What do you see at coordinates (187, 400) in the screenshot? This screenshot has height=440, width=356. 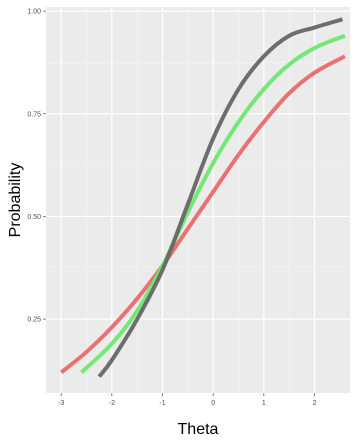 I see `x-axis-ticks: -3 -2 -1 0 1 2` at bounding box center [187, 400].